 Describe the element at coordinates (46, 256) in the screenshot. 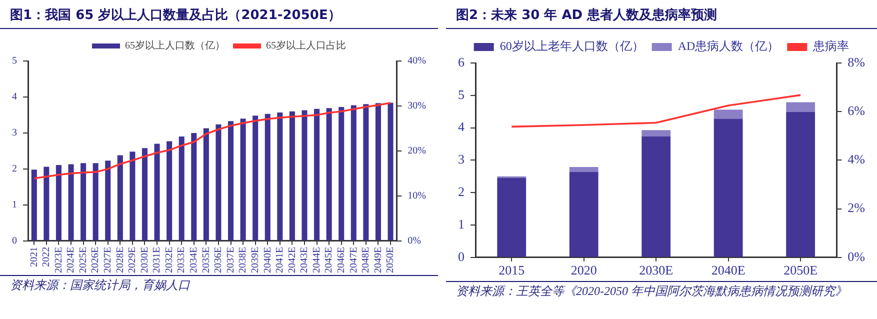

I see `x-tick-label: 2022` at that location.